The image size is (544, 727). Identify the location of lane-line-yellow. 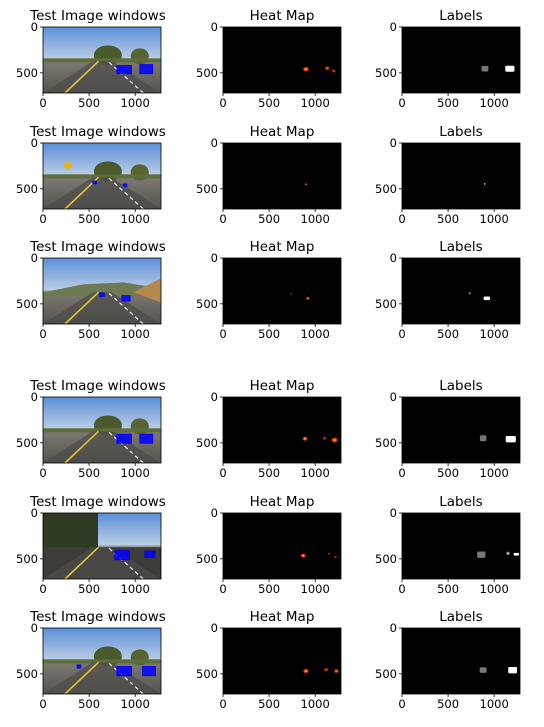
(82, 76).